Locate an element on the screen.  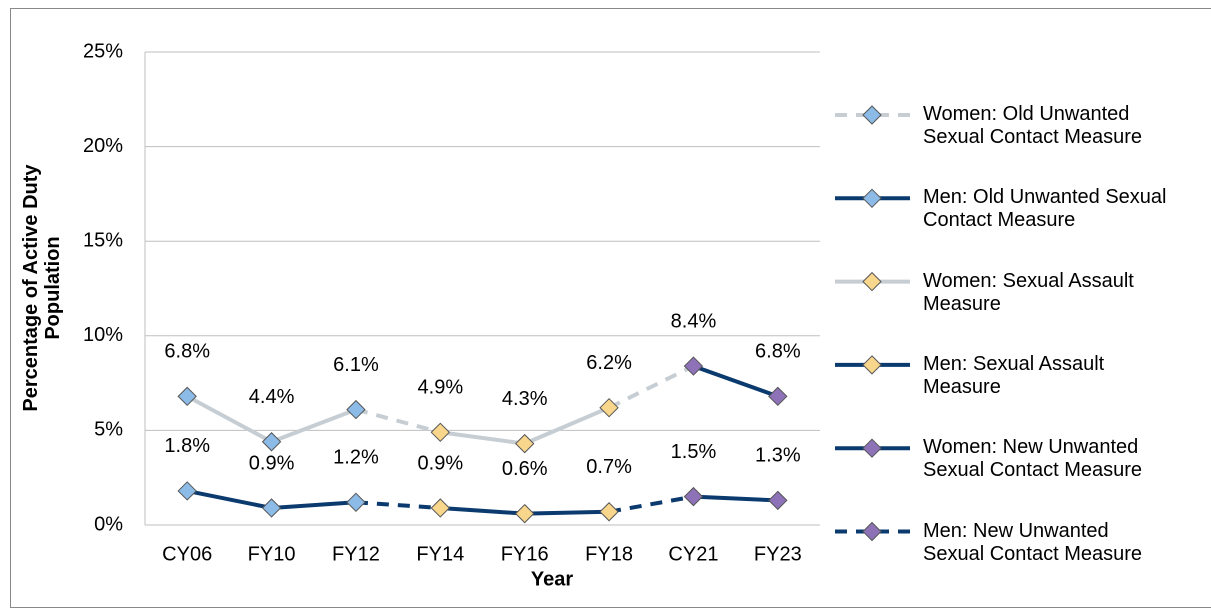
data-label: 8.4% is located at coordinates (694, 321).